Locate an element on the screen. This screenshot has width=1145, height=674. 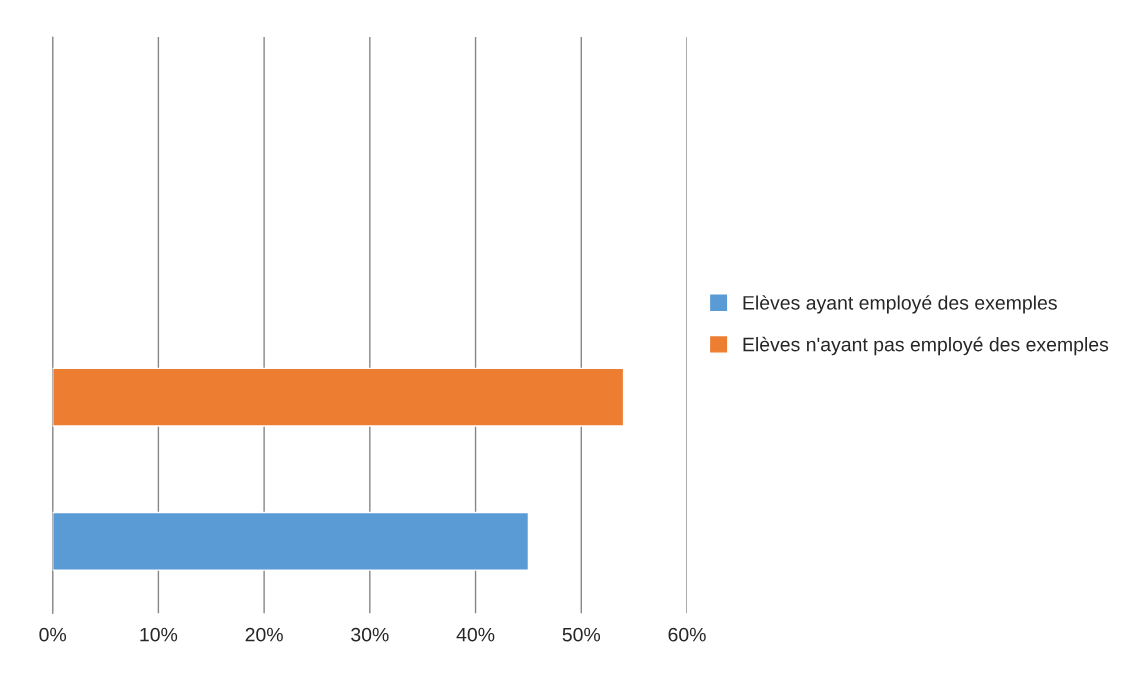
x-tick-label: 50% is located at coordinates (581, 634).